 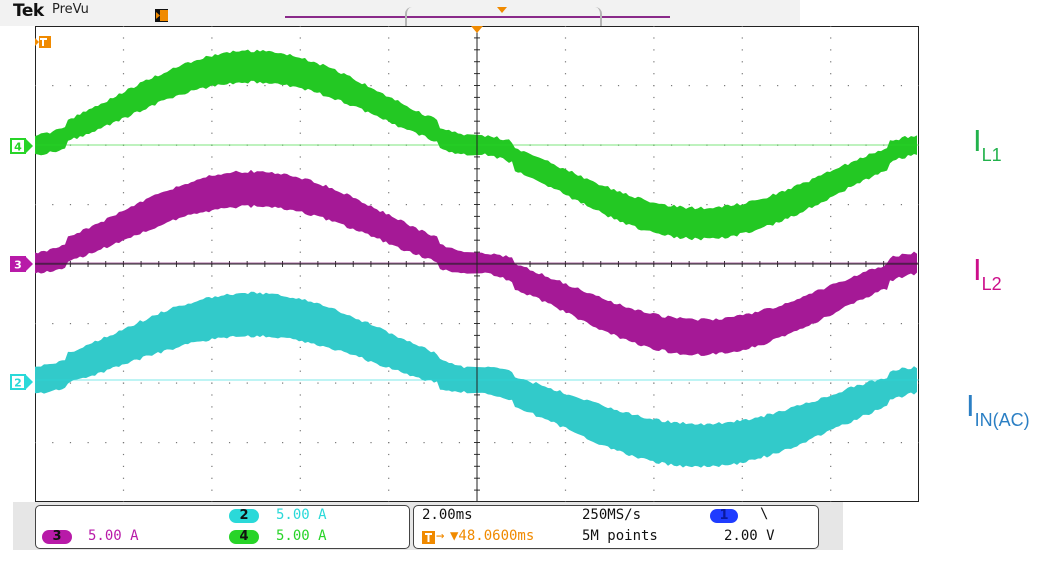 I want to click on trigger-level-value: 2.00 V, so click(x=749, y=536).